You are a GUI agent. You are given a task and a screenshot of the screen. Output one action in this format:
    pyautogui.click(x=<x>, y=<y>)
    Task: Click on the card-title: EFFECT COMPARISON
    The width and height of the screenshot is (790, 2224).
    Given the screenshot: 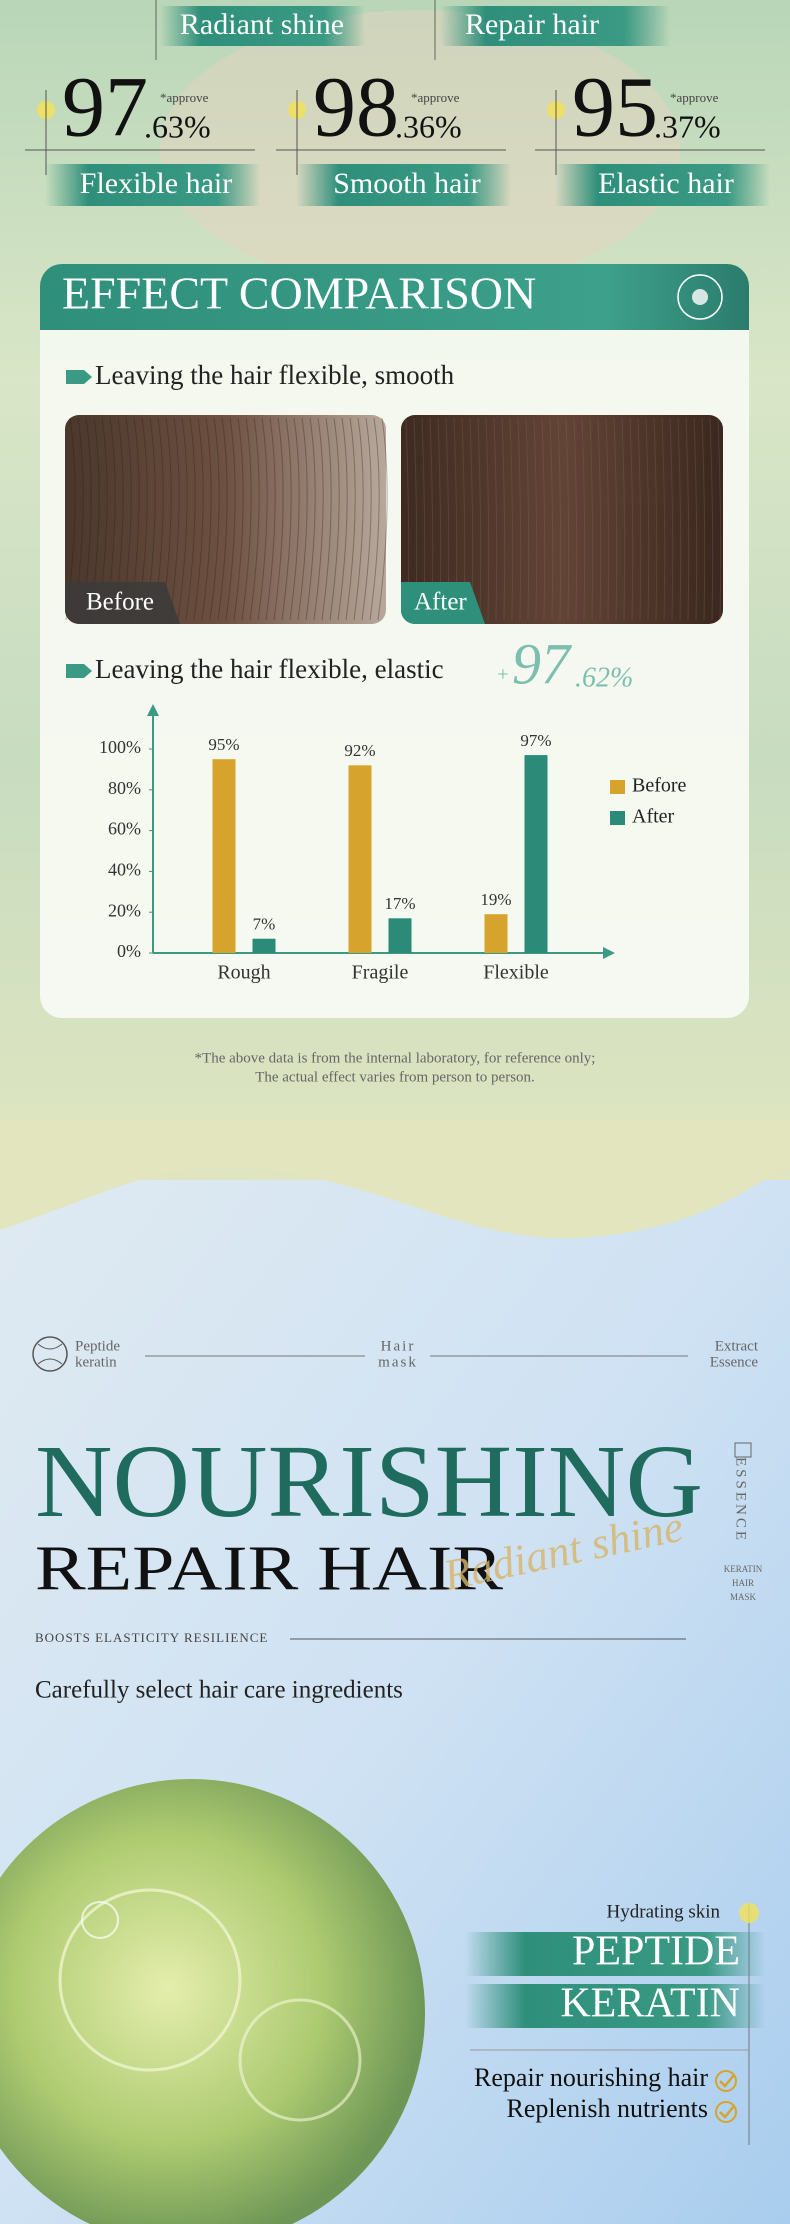 What is the action you would take?
    pyautogui.click(x=299, y=293)
    